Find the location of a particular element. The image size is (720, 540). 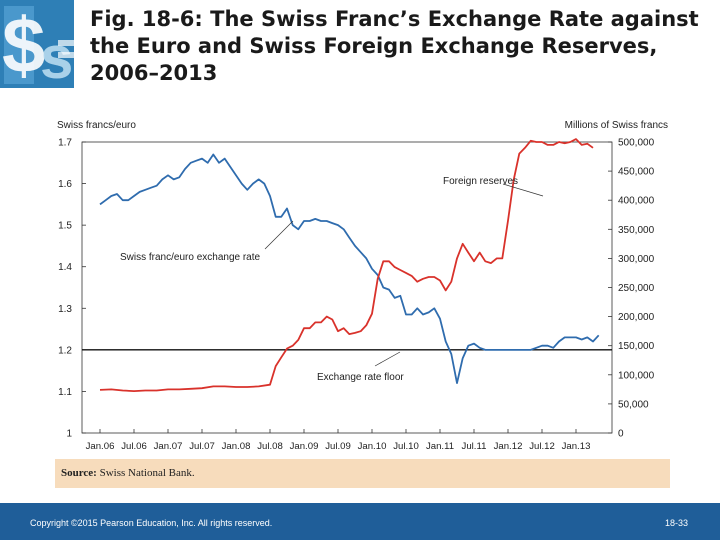

x-tick-label: Jan.08 is located at coordinates (236, 446).